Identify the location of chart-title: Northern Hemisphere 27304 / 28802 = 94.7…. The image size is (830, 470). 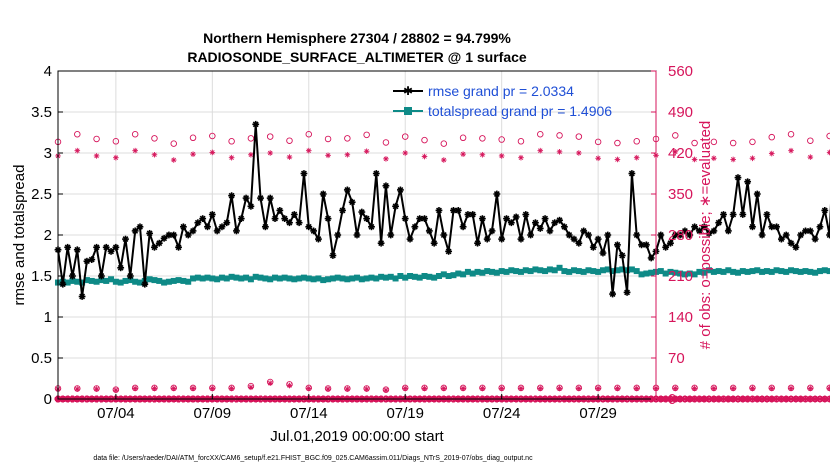
(357, 38).